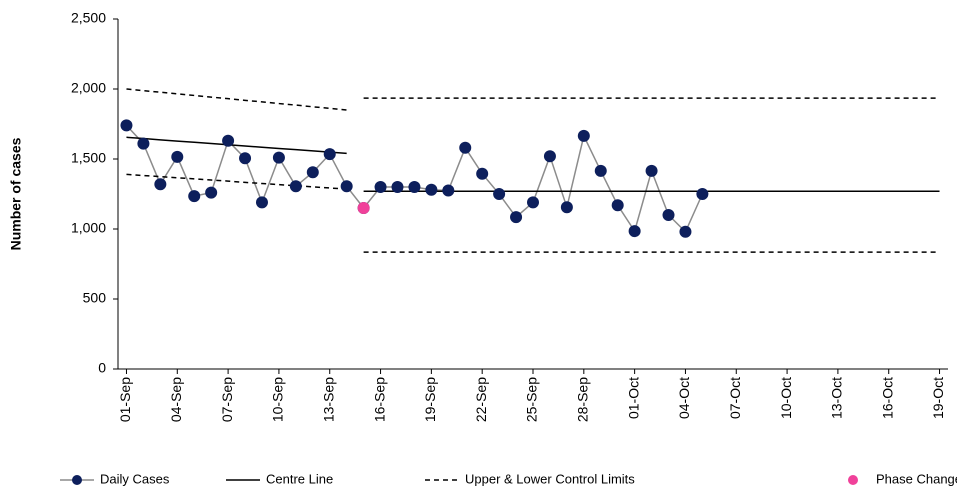  Describe the element at coordinates (430, 399) in the screenshot. I see `x-tick-label: 19-Sep` at that location.